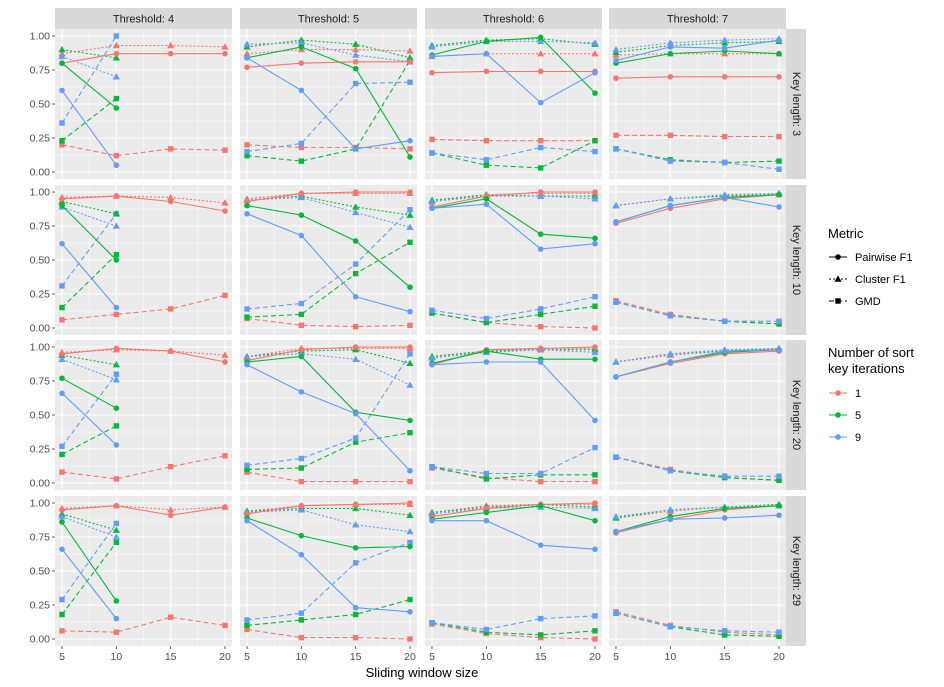 The width and height of the screenshot is (944, 687). What do you see at coordinates (796, 571) in the screenshot?
I see `row-strip: Key length: 29` at bounding box center [796, 571].